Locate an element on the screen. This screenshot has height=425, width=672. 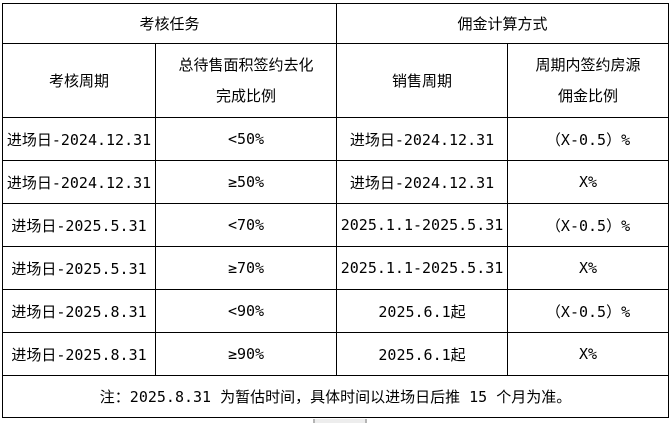
table-note: 注：2025.8.31 为暂估时间，具体时间以进场日后推 15 个月为准。 is located at coordinates (335, 396).